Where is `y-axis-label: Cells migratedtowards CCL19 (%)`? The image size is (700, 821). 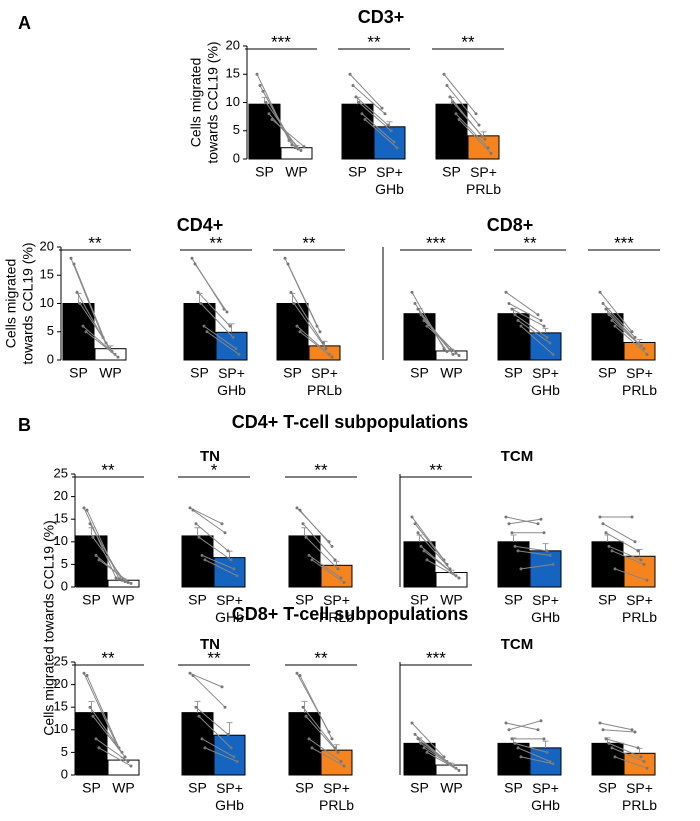 y-axis-label: Cells migratedtowards CCL19 (%) is located at coordinates (203, 102).